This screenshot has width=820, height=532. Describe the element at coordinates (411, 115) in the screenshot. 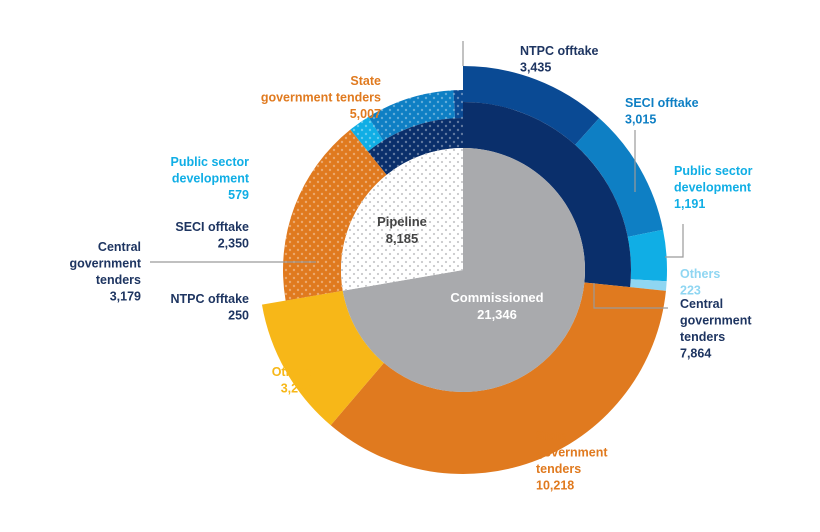

I see `segment-p_seci-texture` at that location.